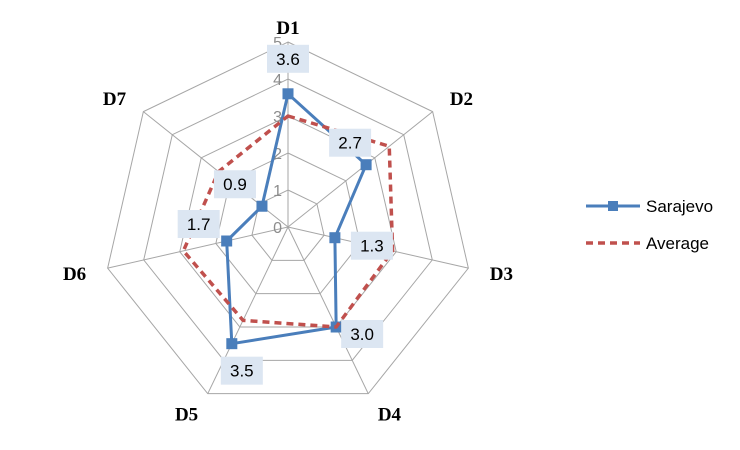 This screenshot has height=450, width=740. I want to click on data-label-box-d6, so click(198, 223).